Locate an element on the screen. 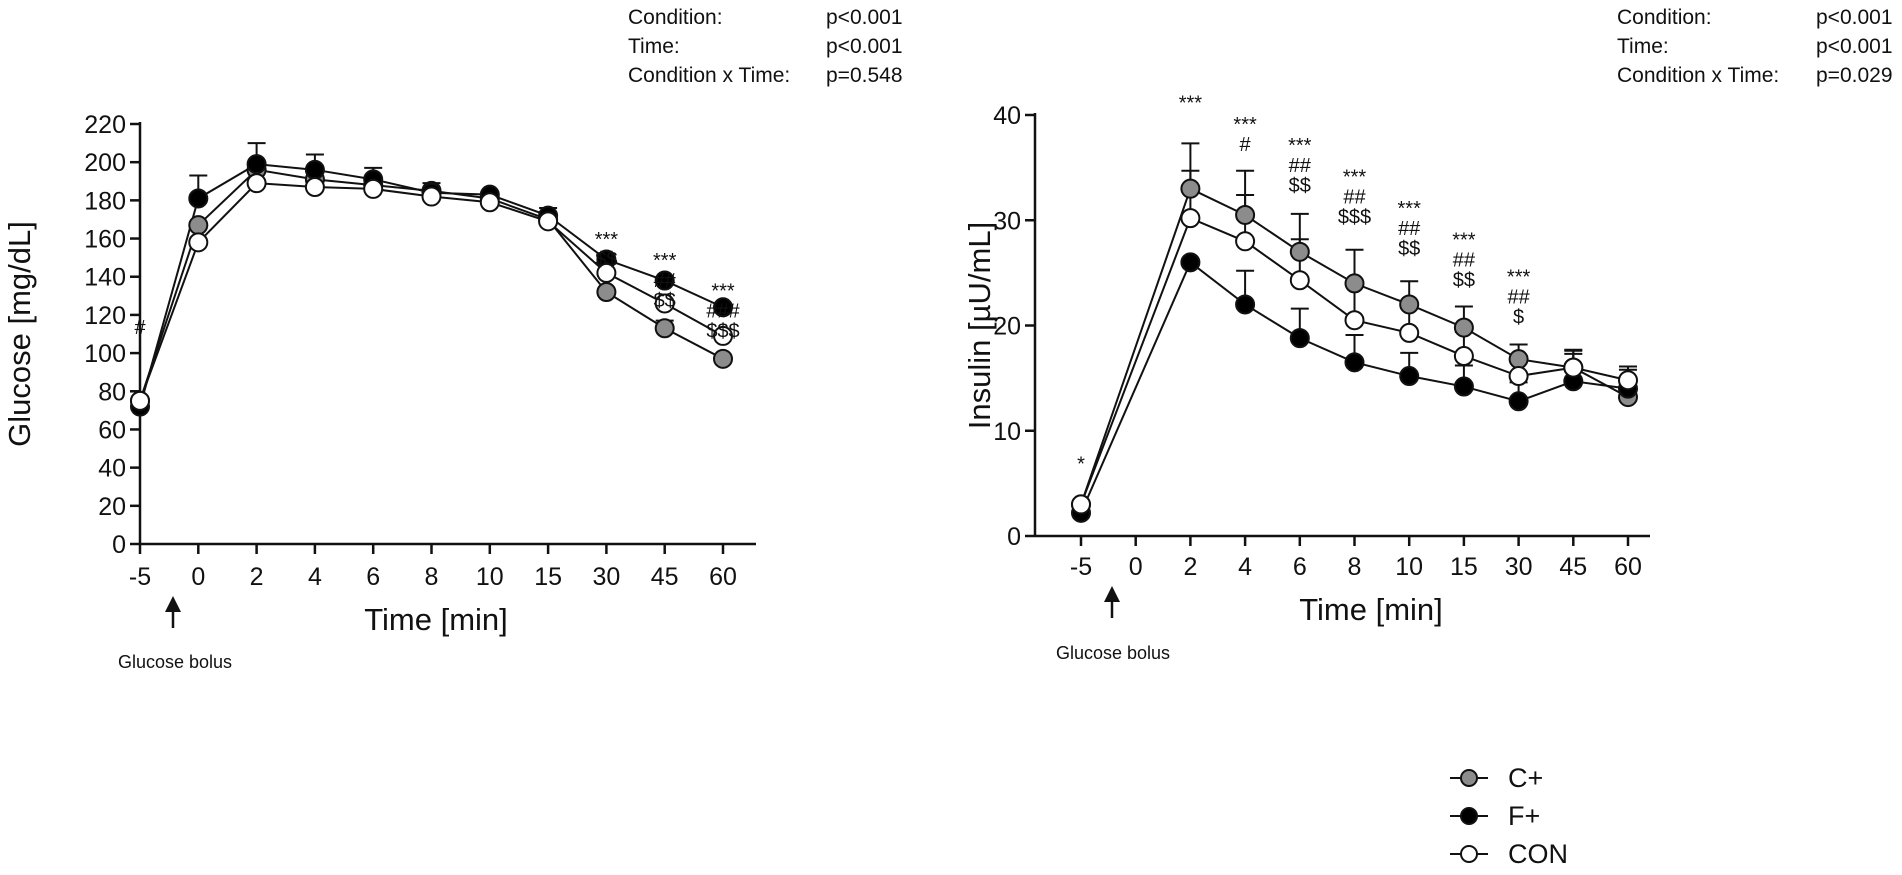 The width and height of the screenshot is (1902, 875). x-tick-label: 10 is located at coordinates (490, 577).